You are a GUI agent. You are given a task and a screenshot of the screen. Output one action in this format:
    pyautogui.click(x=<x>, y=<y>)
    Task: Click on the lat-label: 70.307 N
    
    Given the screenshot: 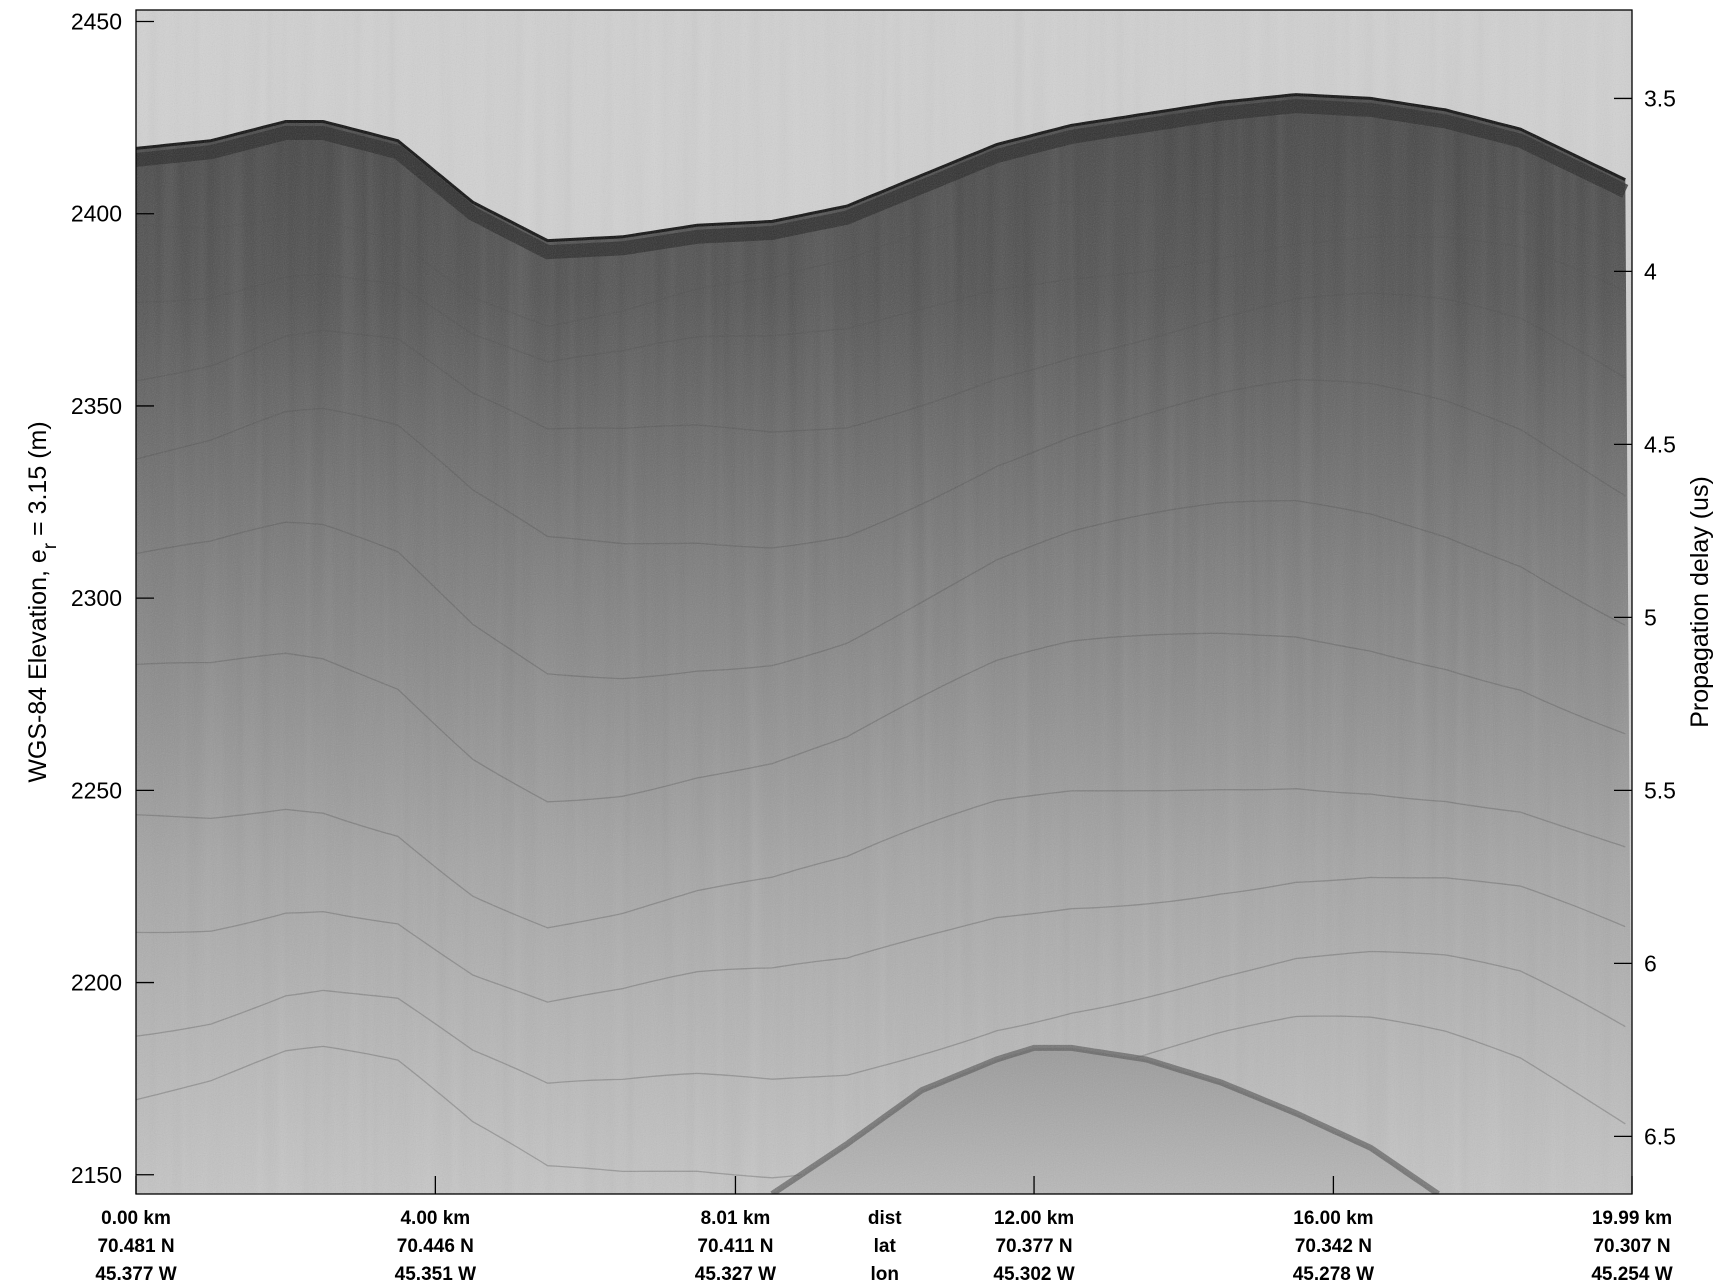 What is the action you would take?
    pyautogui.click(x=1631, y=1246)
    